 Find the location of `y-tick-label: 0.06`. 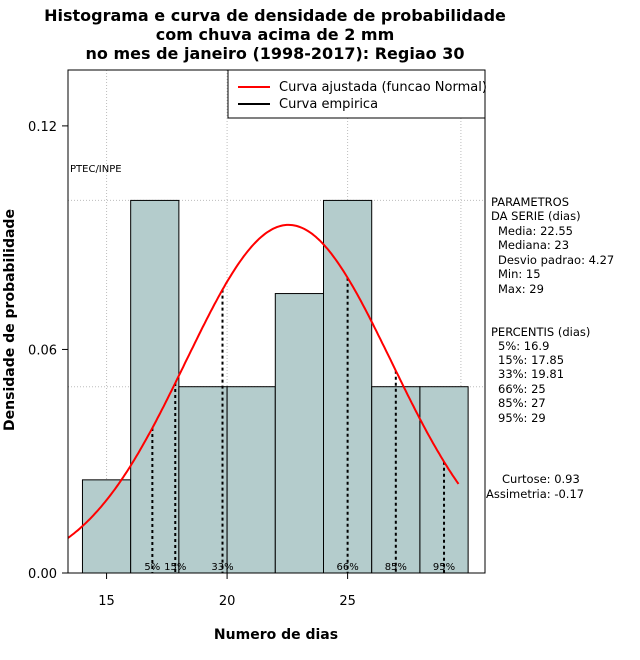

y-tick-label: 0.06 is located at coordinates (42, 350).